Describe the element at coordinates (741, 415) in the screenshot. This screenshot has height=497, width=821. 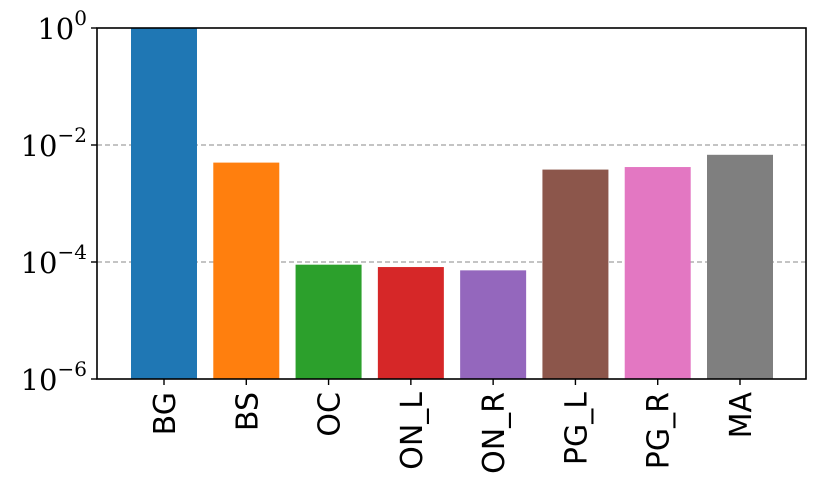
I see `x-tick-label: MA` at that location.